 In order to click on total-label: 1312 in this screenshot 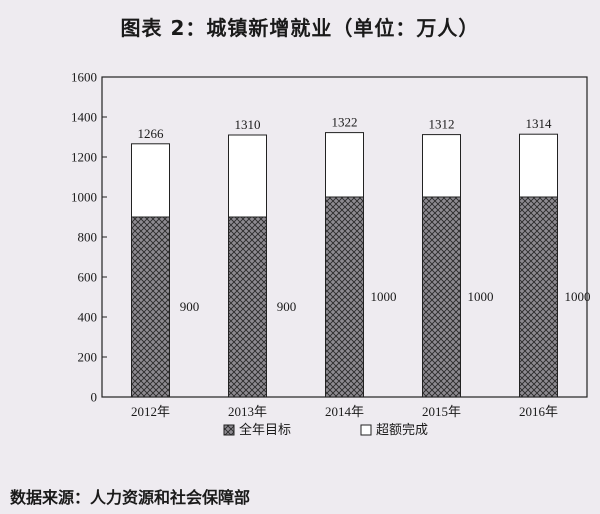, I will do `click(442, 124)`.